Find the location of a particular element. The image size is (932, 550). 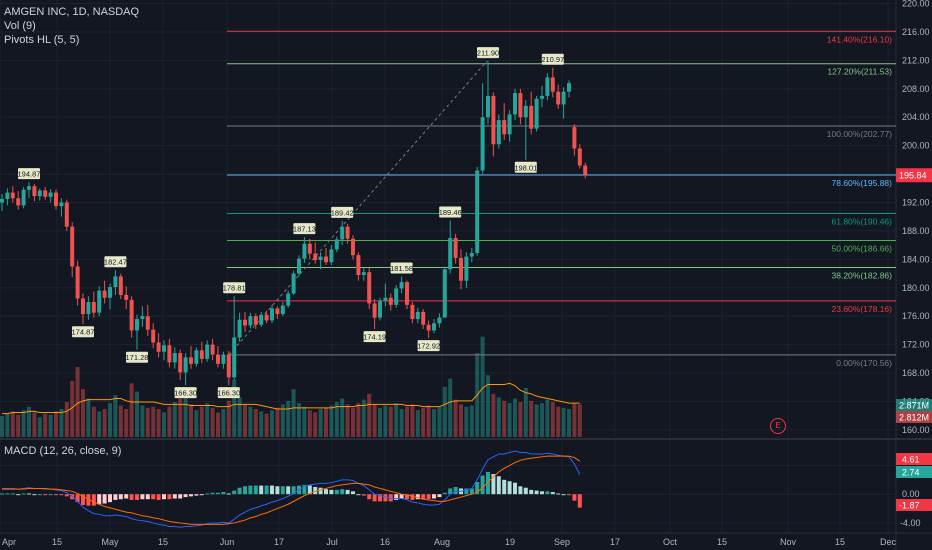

macd-axis-label: 2.74 is located at coordinates (911, 473).